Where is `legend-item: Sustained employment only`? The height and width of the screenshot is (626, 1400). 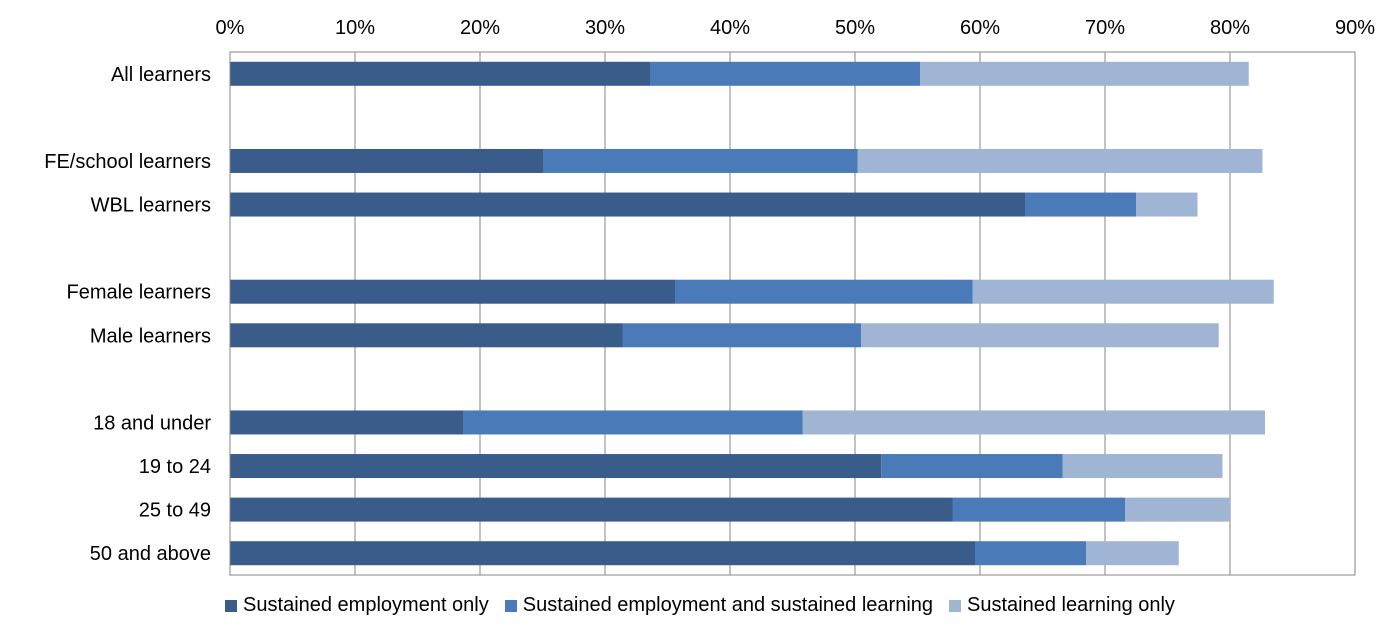
legend-item: Sustained employment only is located at coordinates (357, 605).